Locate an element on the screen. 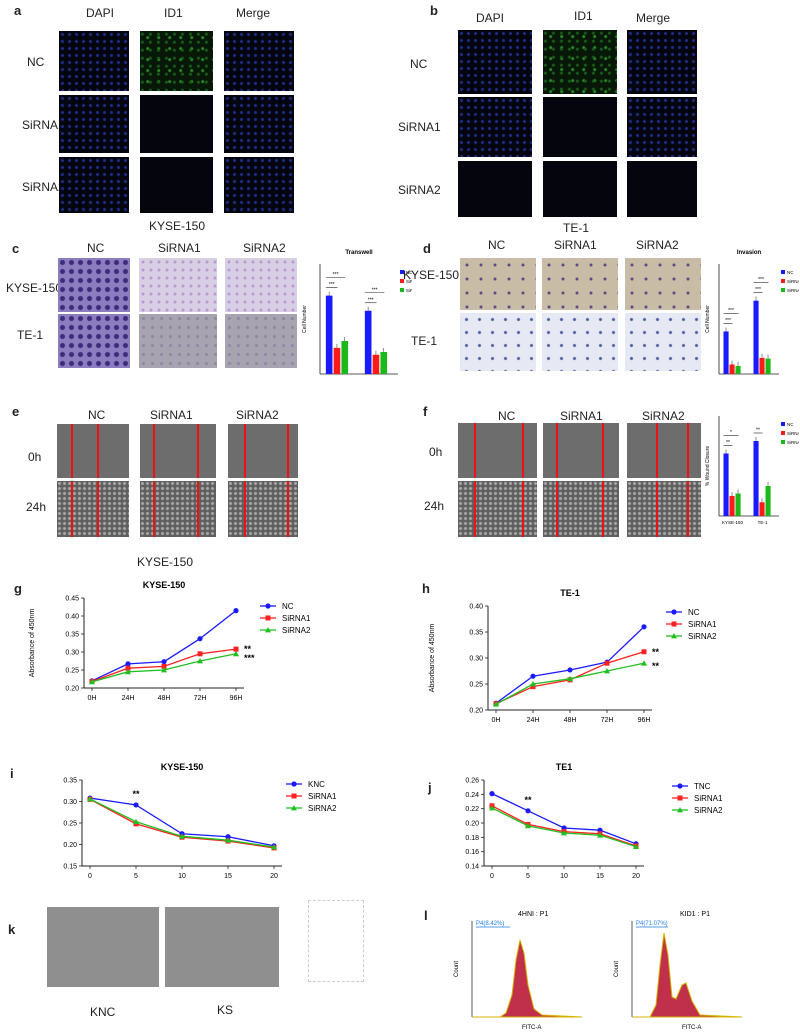 The width and height of the screenshot is (800, 1035). x-tick-label: 0H is located at coordinates (496, 720).